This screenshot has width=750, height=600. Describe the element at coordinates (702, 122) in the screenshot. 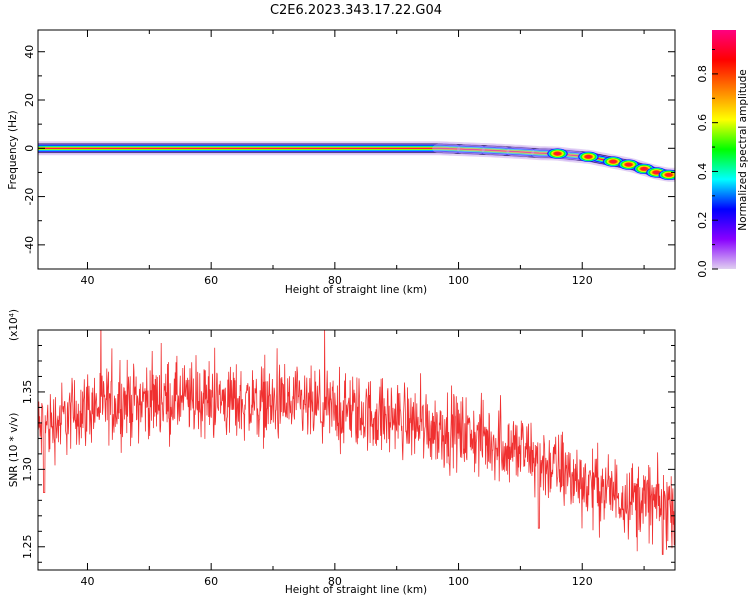

I see `colorbar-tick-label: 0.6` at that location.